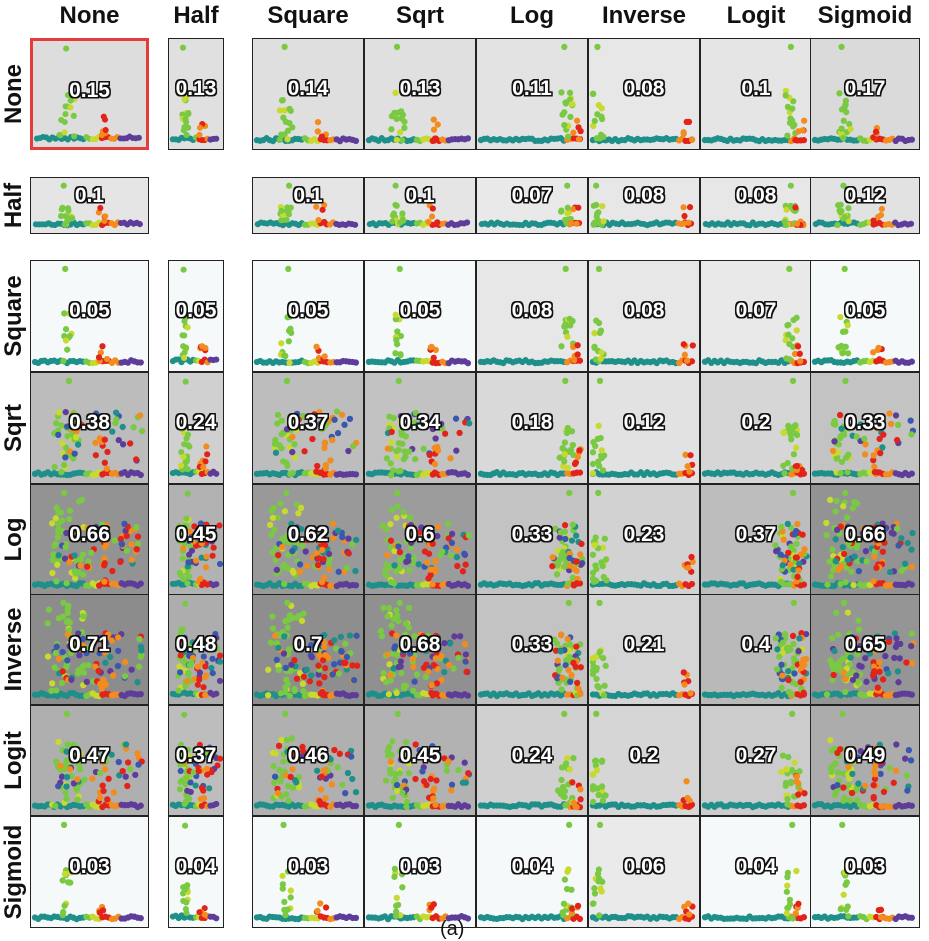  Describe the element at coordinates (13, 872) in the screenshot. I see `row-header-sigmoid: Sigmoid` at that location.